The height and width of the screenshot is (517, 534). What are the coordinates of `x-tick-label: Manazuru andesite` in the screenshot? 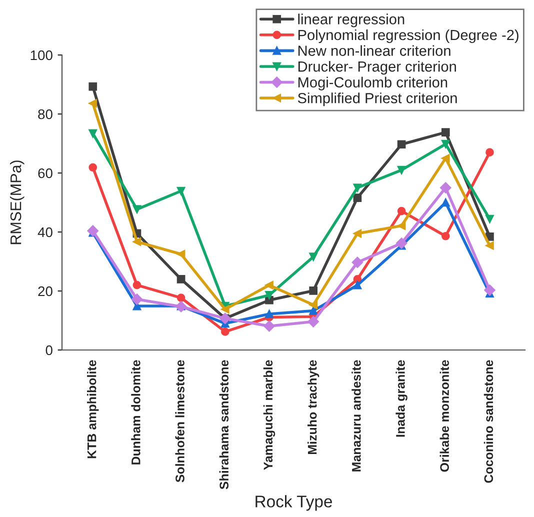 It's located at (356, 416).